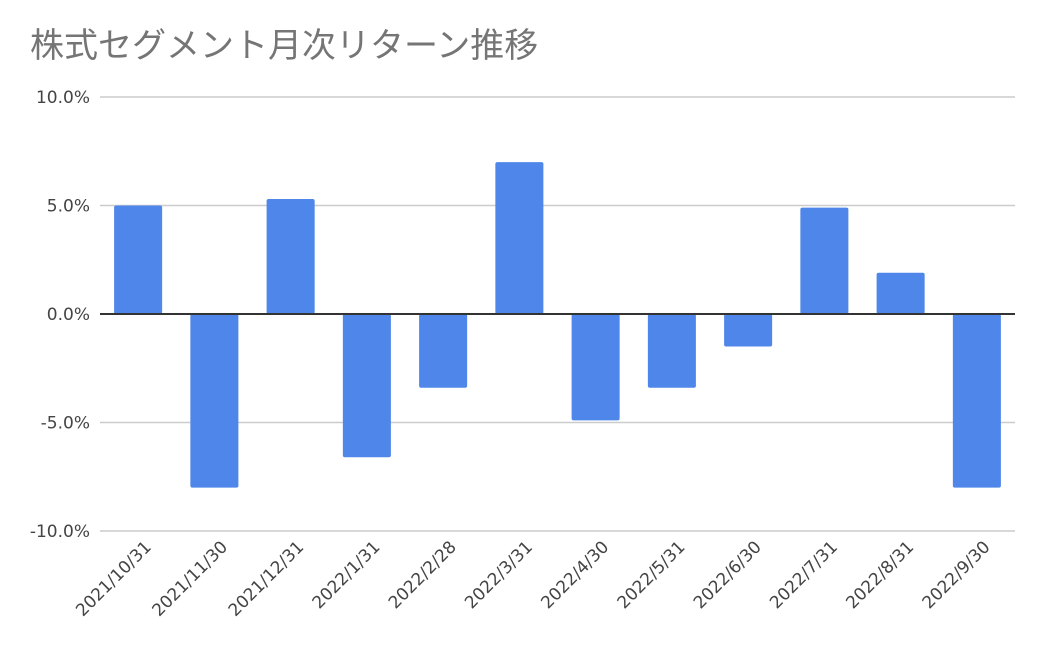 The image size is (1060, 652). What do you see at coordinates (60, 532) in the screenshot?
I see `y-tick-label: -10.0%` at bounding box center [60, 532].